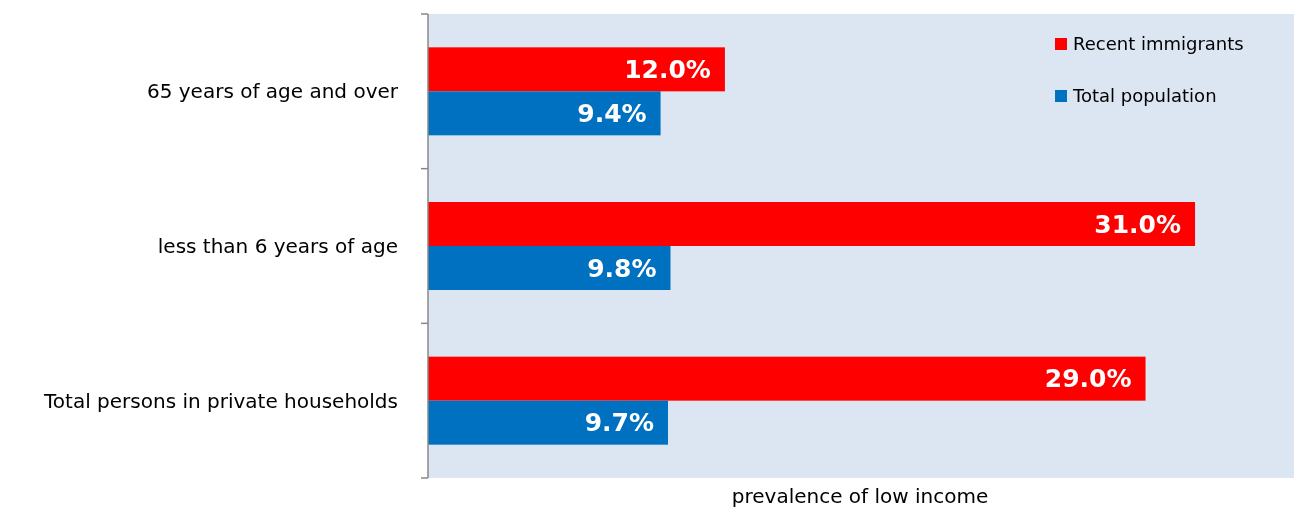 This screenshot has height=510, width=1294. Describe the element at coordinates (860, 496) in the screenshot. I see `x-axis-title: prevalence of low income` at that location.